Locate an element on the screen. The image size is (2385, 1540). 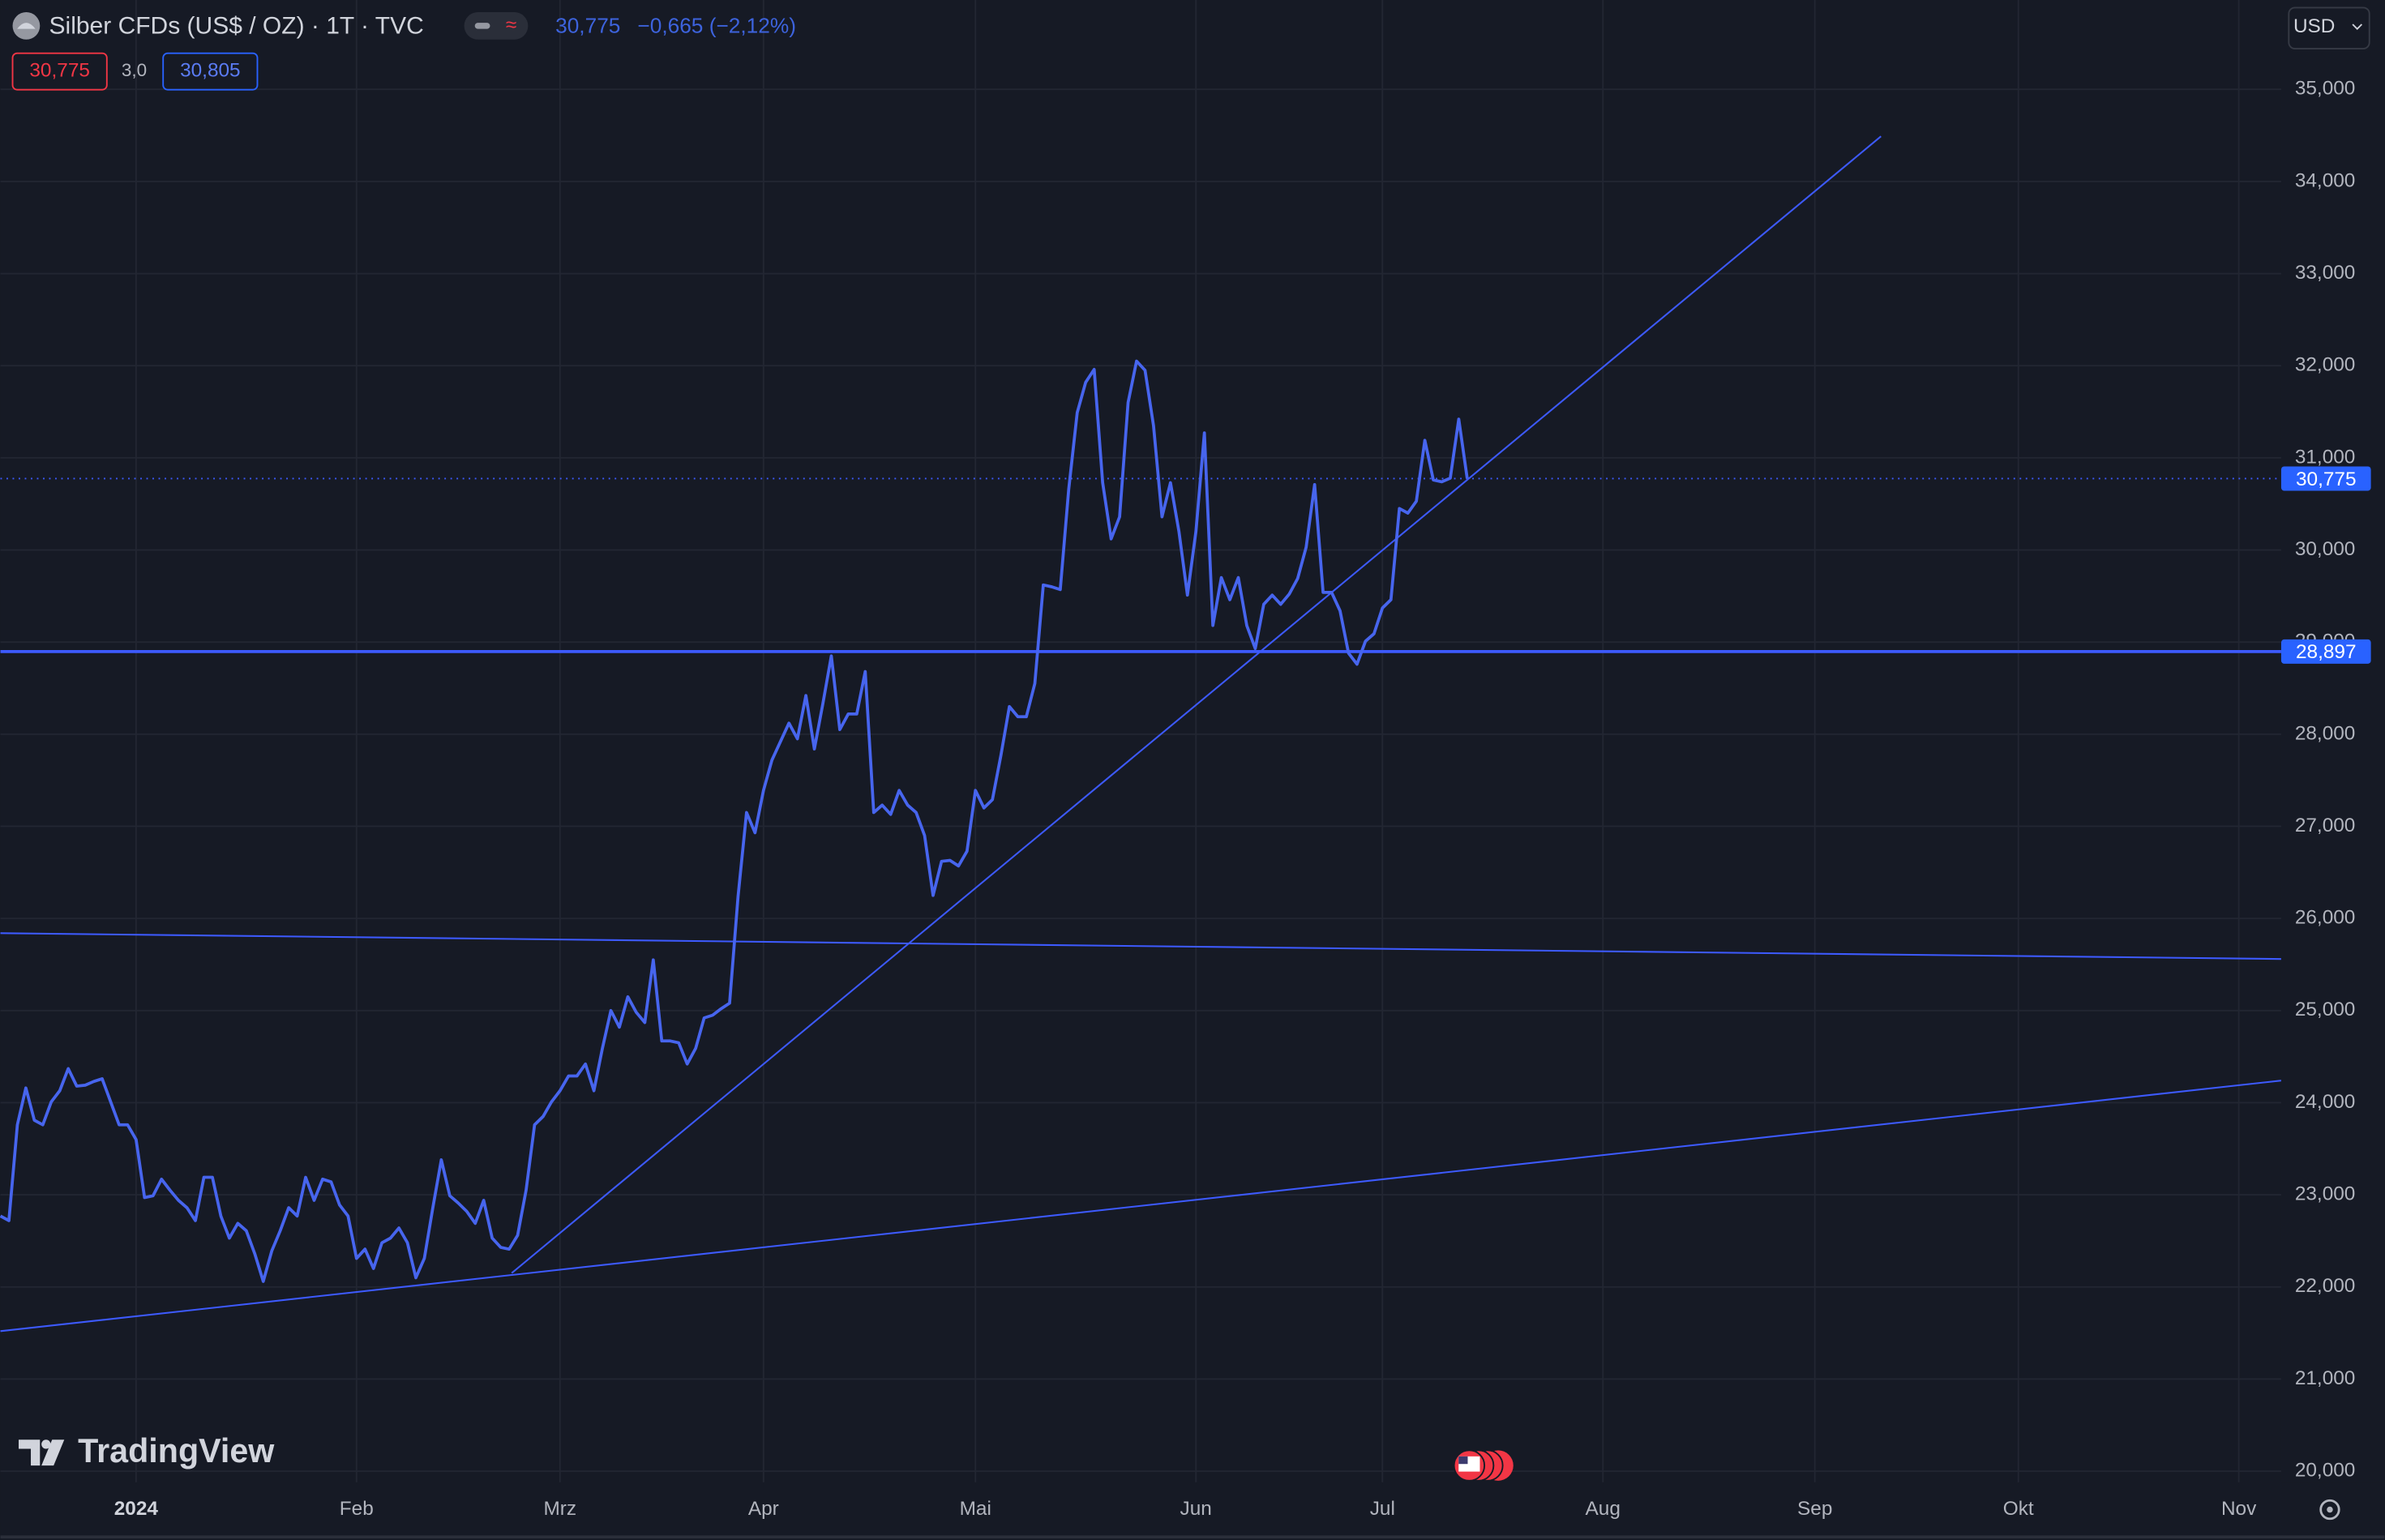
ask-price: 30,805 is located at coordinates (210, 71).